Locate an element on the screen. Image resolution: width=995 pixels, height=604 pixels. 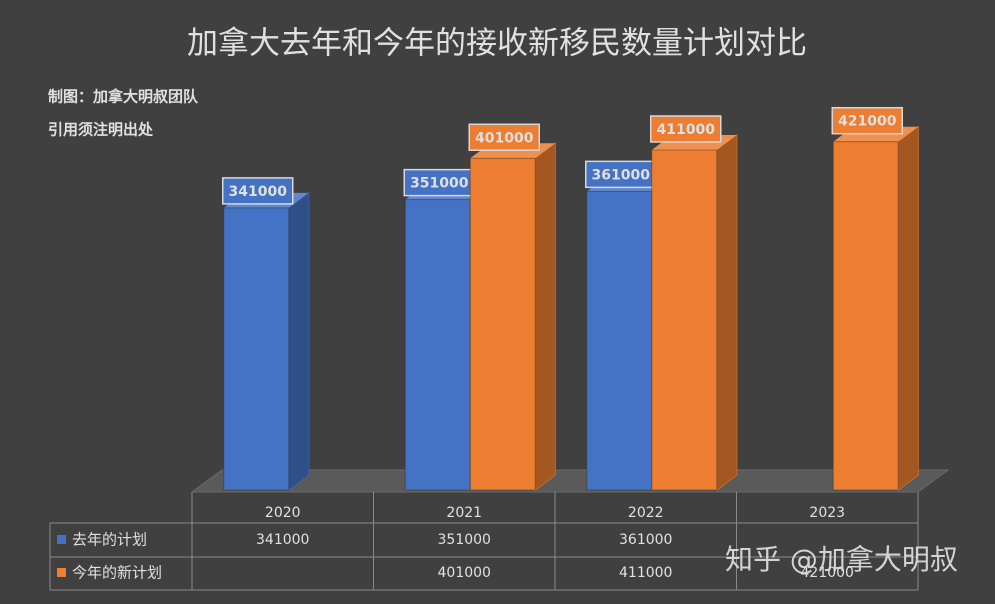
table-value: 421000 is located at coordinates (827, 573).